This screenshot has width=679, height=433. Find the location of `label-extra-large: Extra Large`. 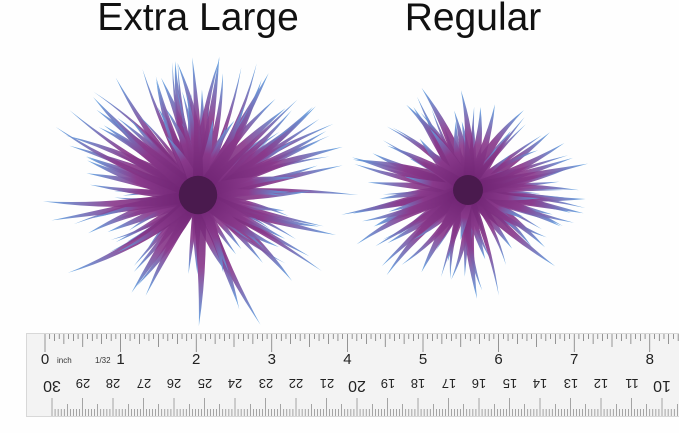

label-extra-large: Extra Large is located at coordinates (198, 19).